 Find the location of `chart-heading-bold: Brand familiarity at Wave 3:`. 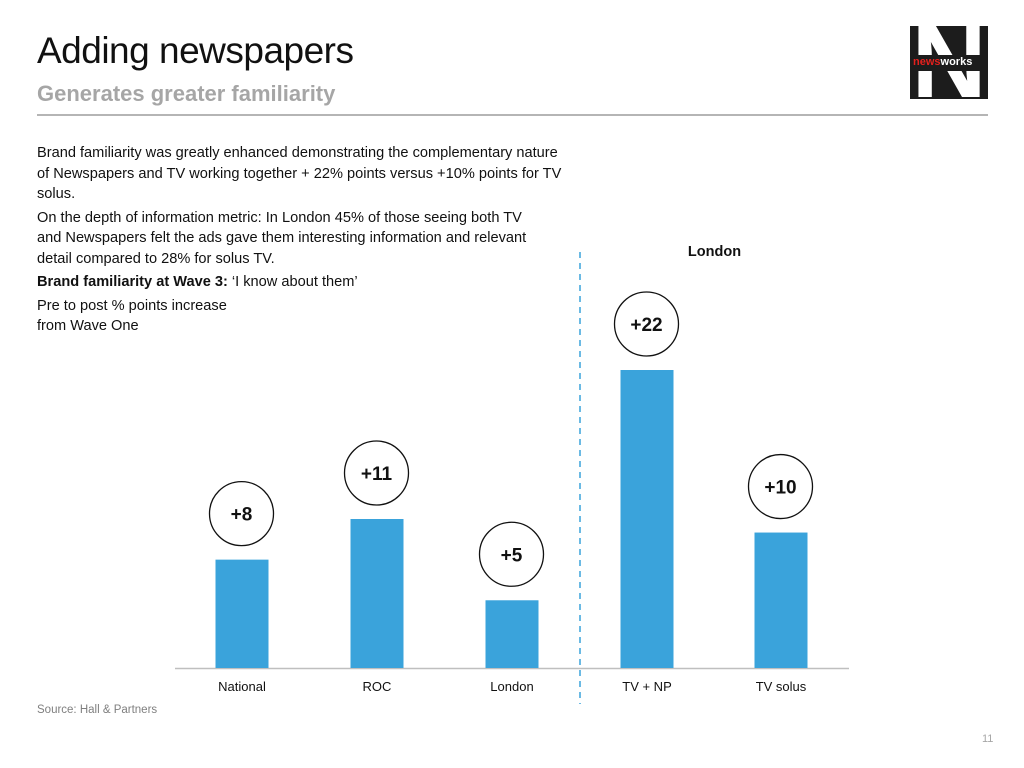

chart-heading-bold: Brand familiarity at Wave 3: is located at coordinates (132, 282).